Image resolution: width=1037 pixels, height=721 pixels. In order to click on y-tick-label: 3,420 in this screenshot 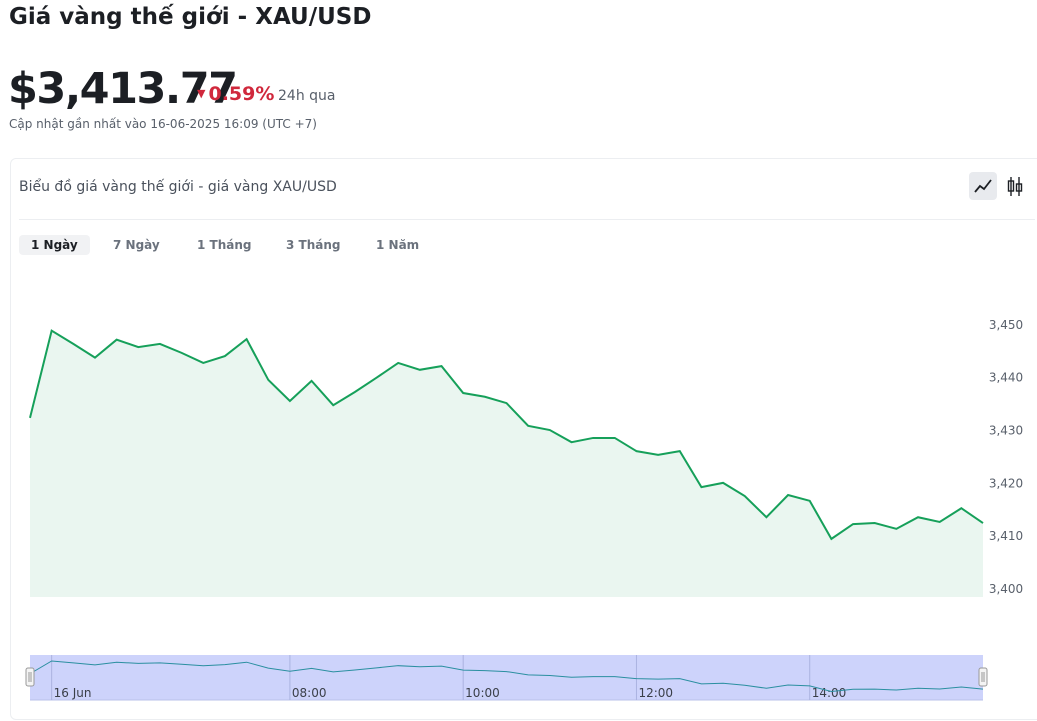, I will do `click(1006, 483)`.